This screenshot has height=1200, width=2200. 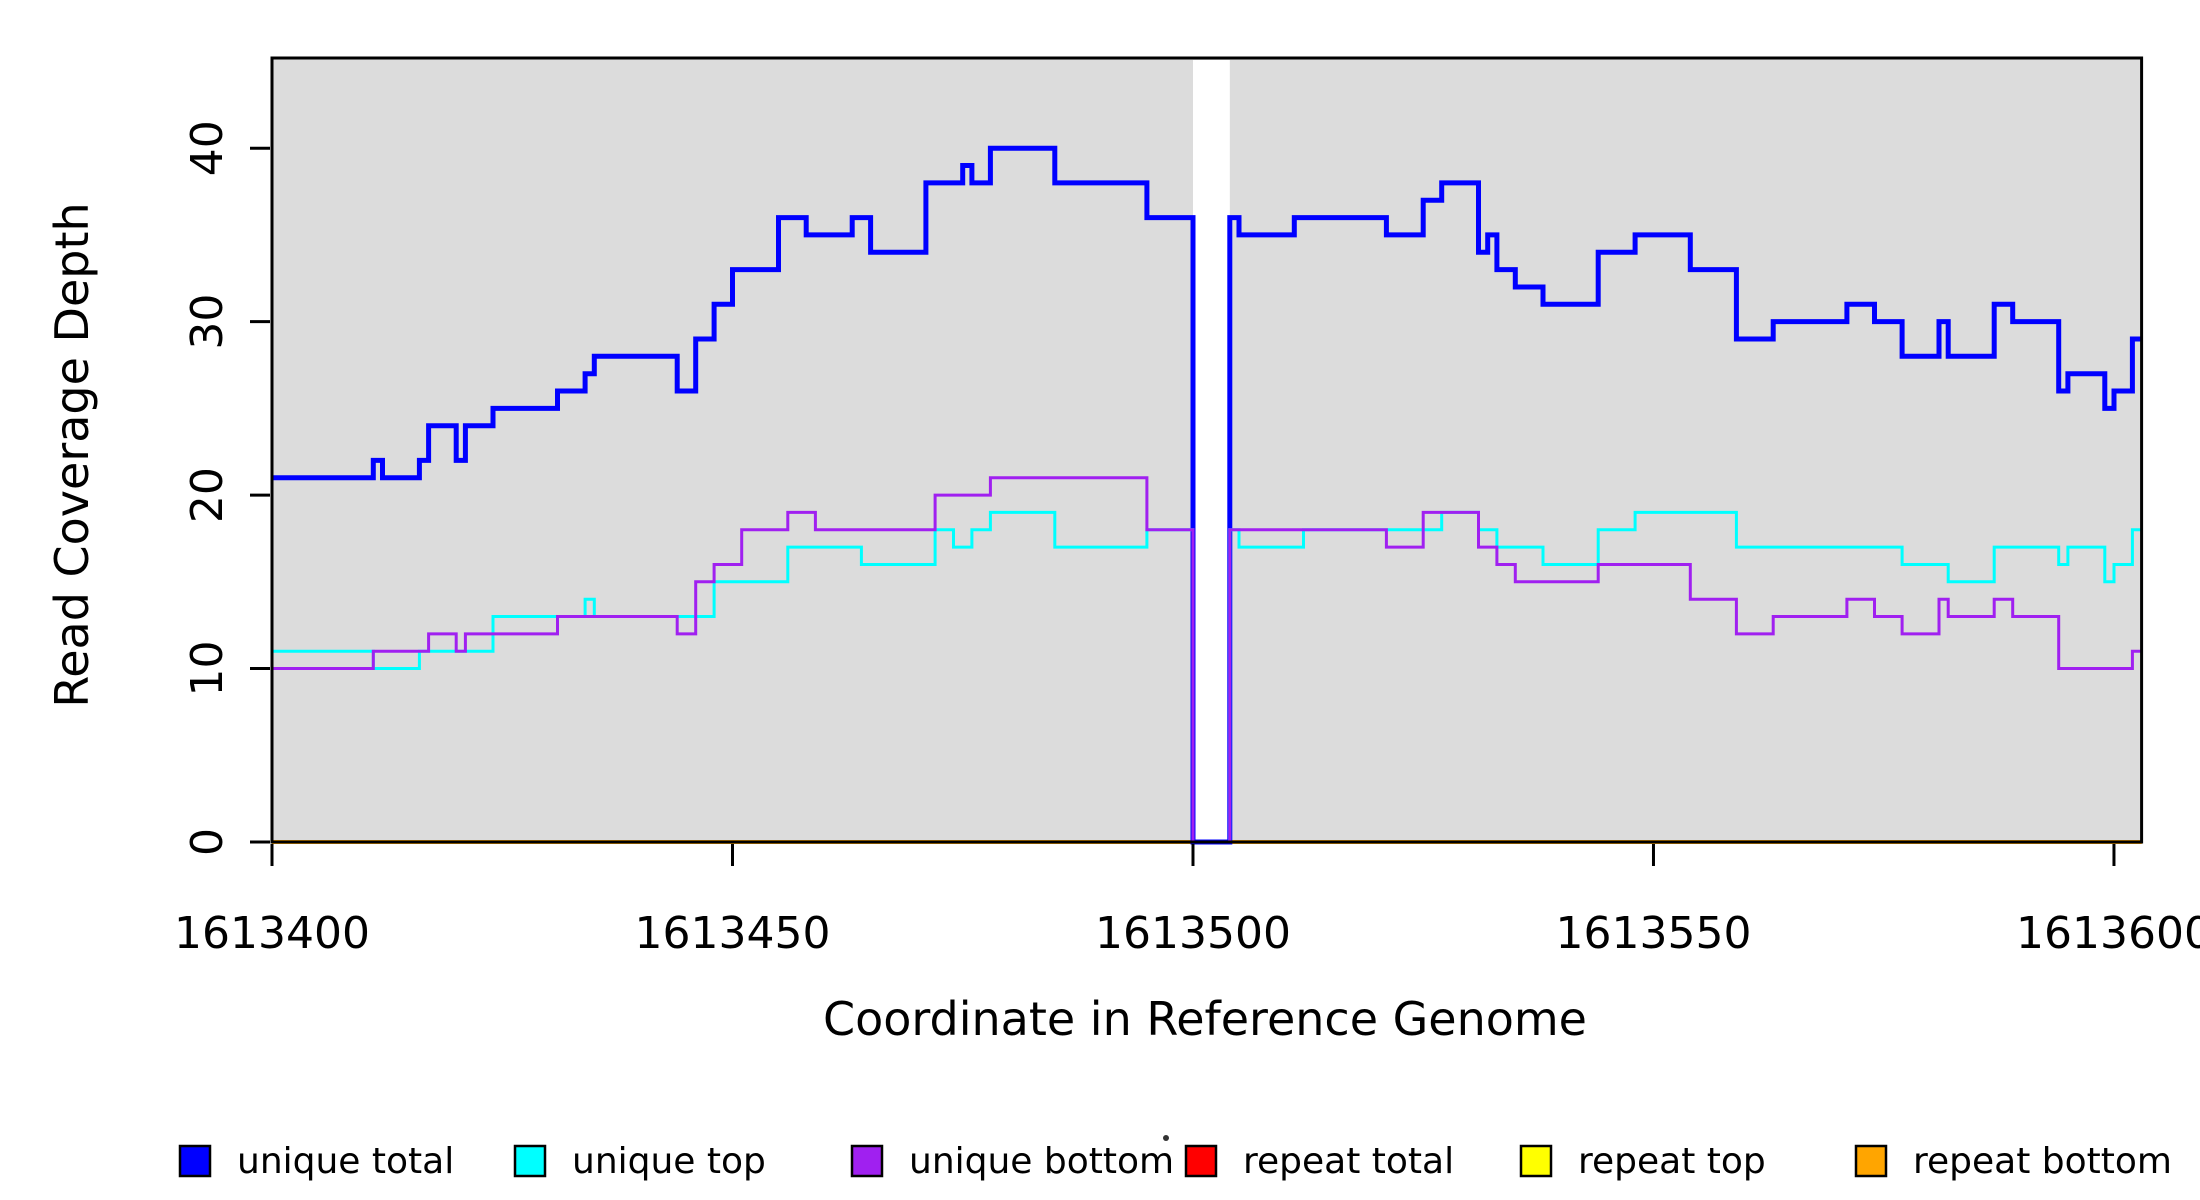 What do you see at coordinates (1348, 1161) in the screenshot?
I see `legend-label: repeat total` at bounding box center [1348, 1161].